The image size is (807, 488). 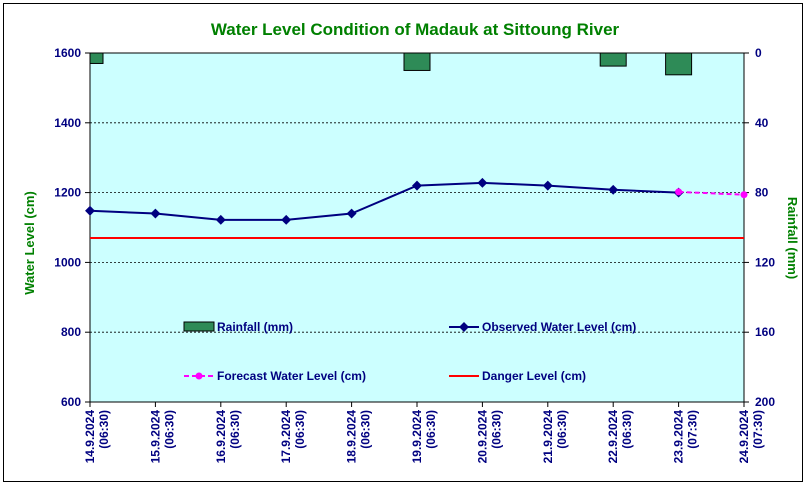 What do you see at coordinates (744, 437) in the screenshot?
I see `x-tick-date: 24.9.2024` at bounding box center [744, 437].